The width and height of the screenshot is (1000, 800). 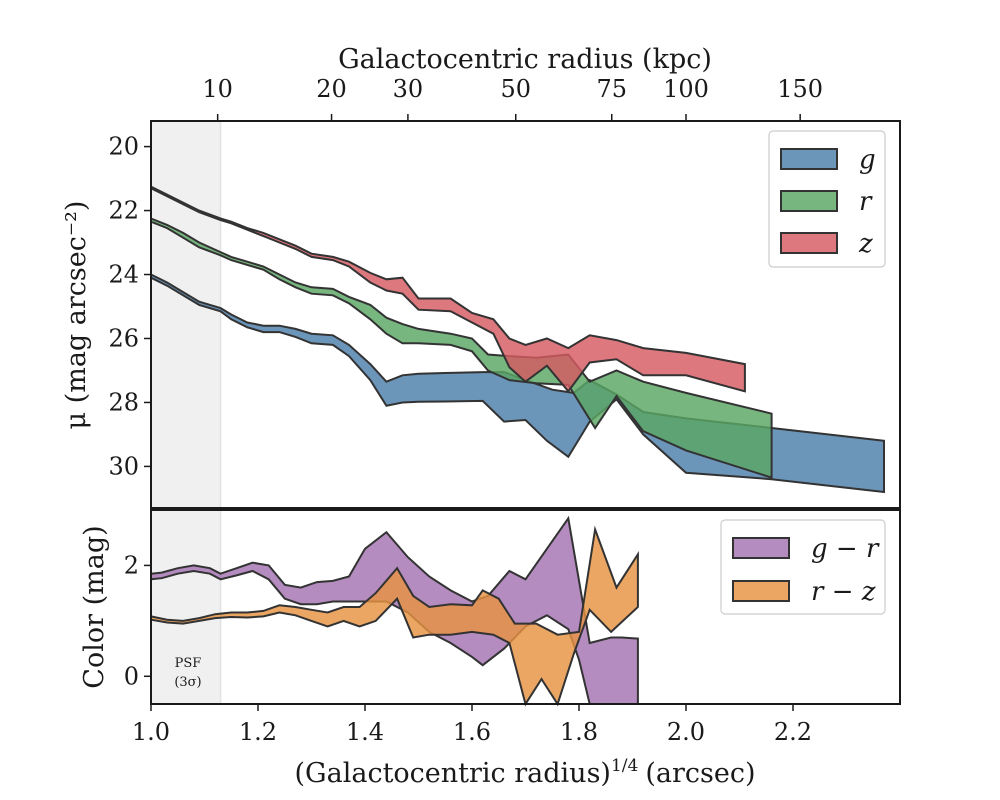 I want to click on bottom-y-tick-label: 0, so click(x=131, y=676).